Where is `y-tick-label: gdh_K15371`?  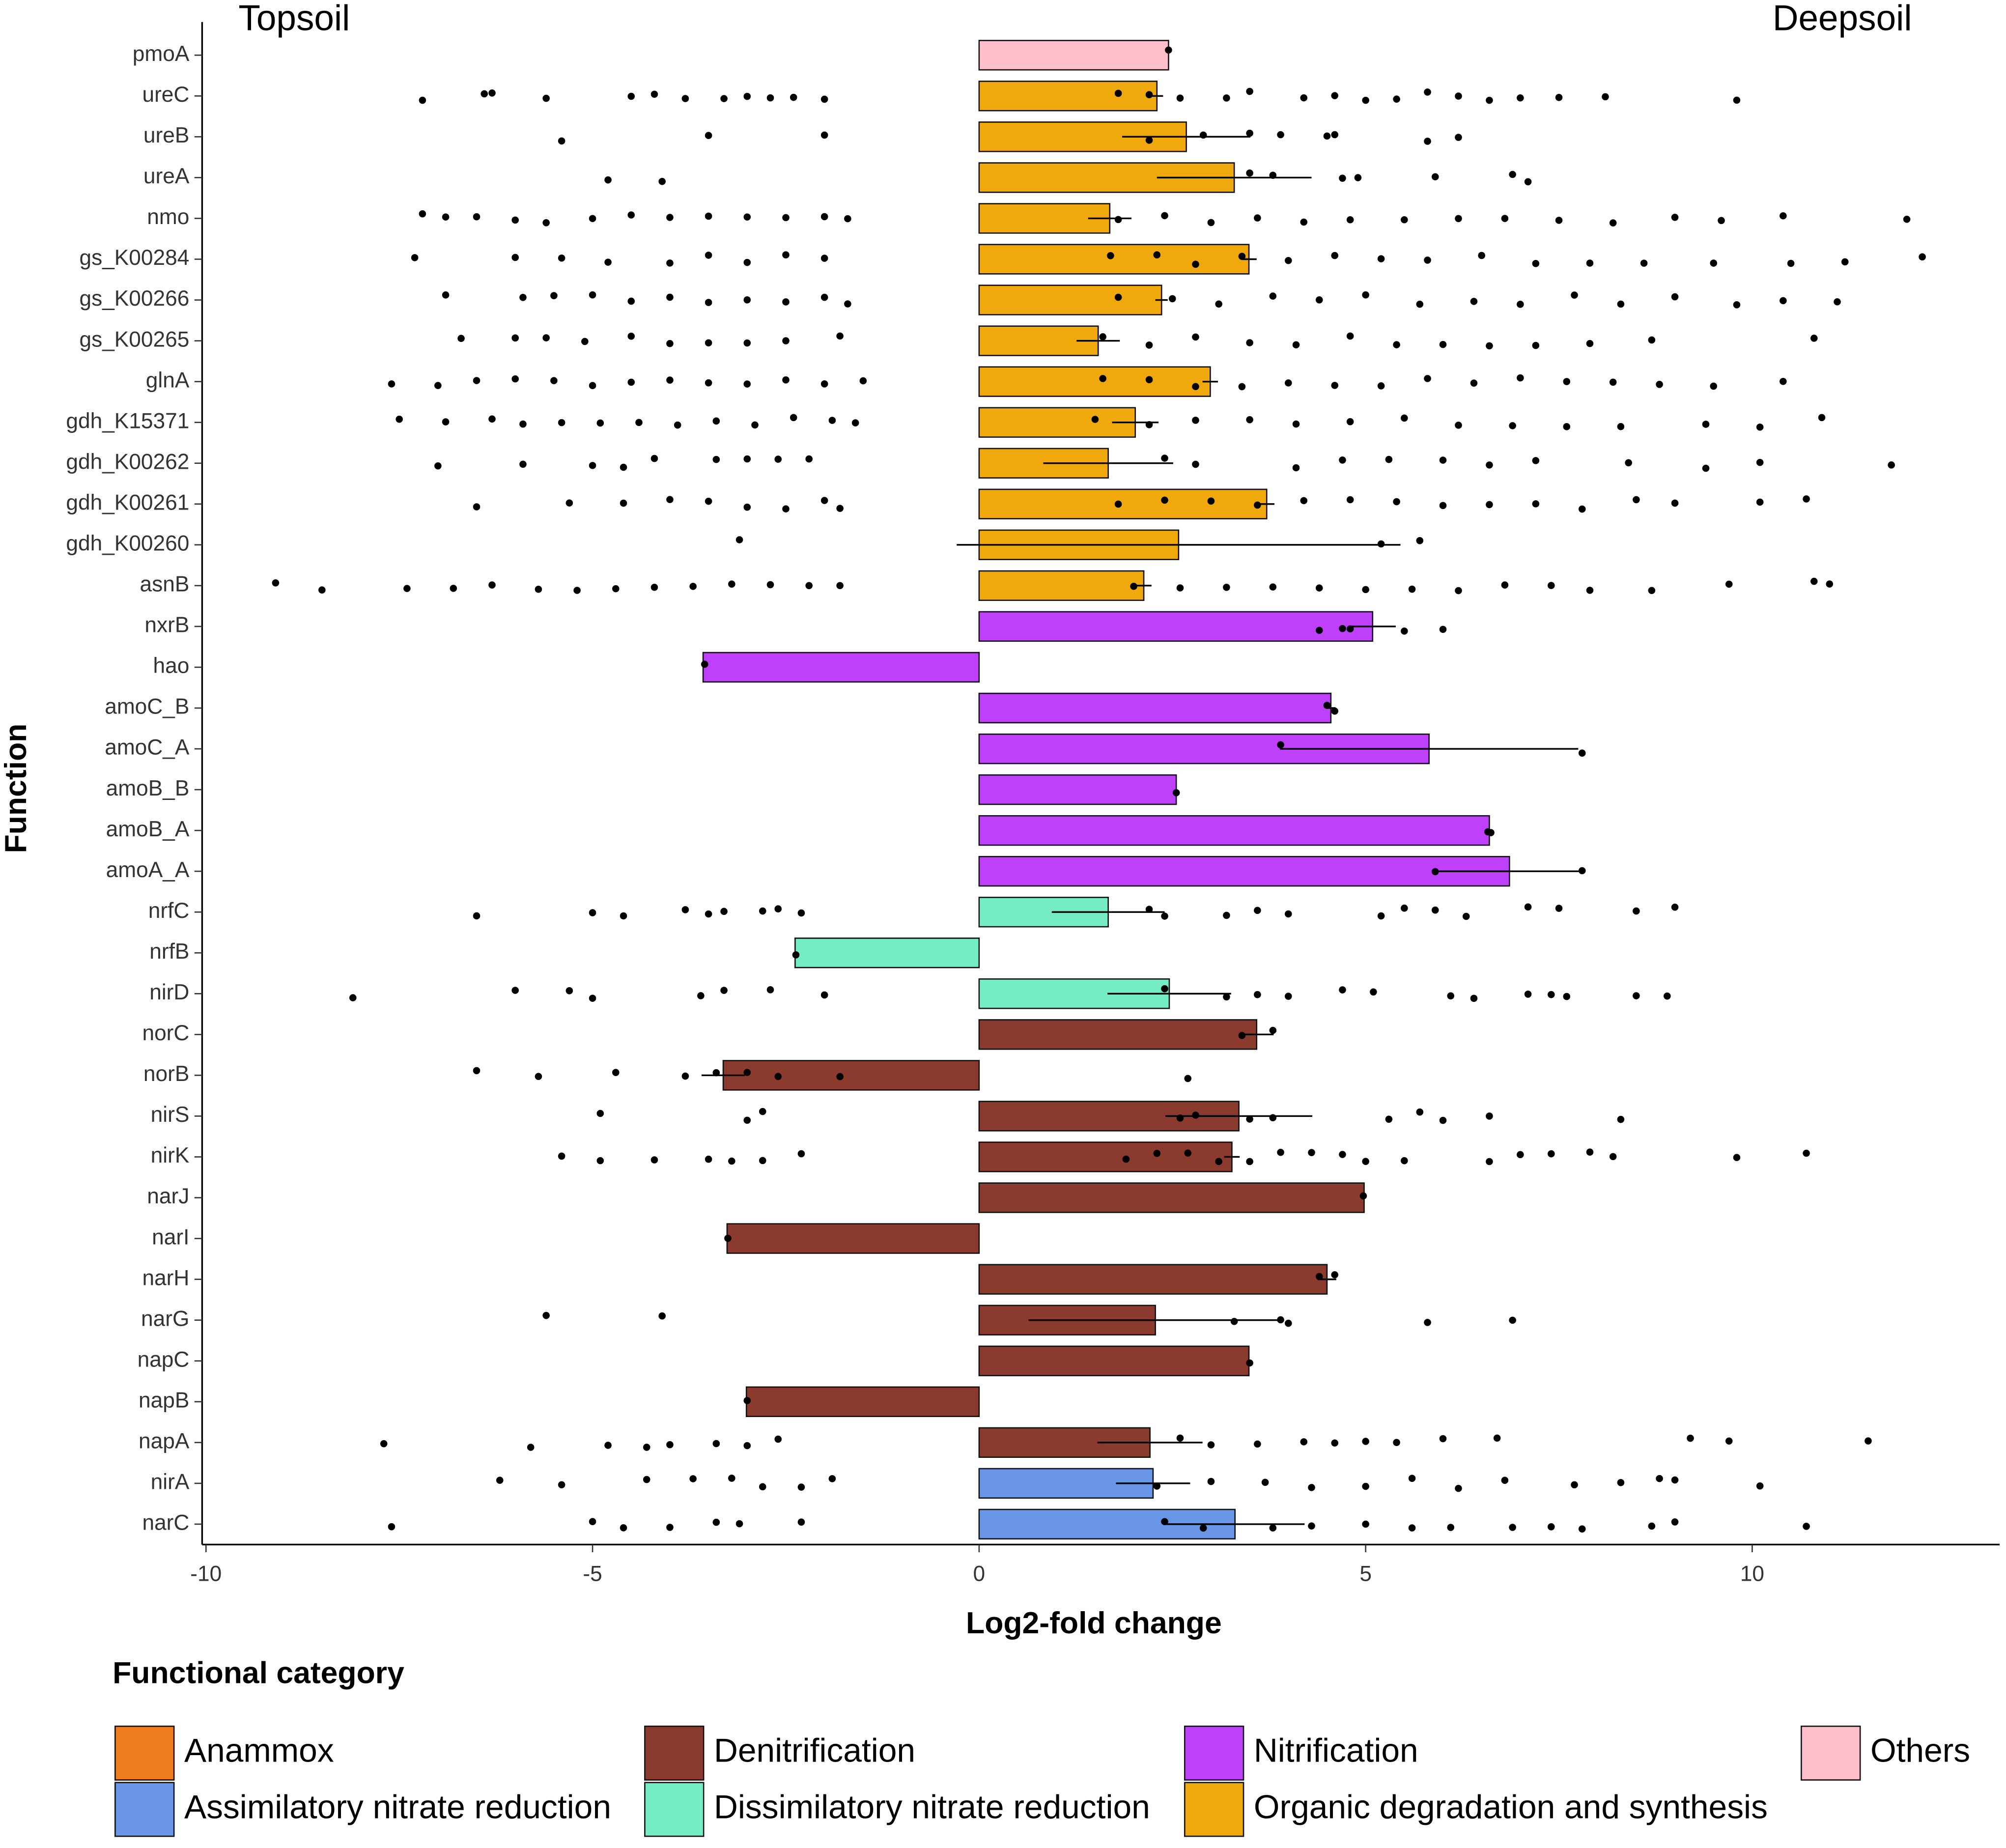 y-tick-label: gdh_K15371 is located at coordinates (128, 421).